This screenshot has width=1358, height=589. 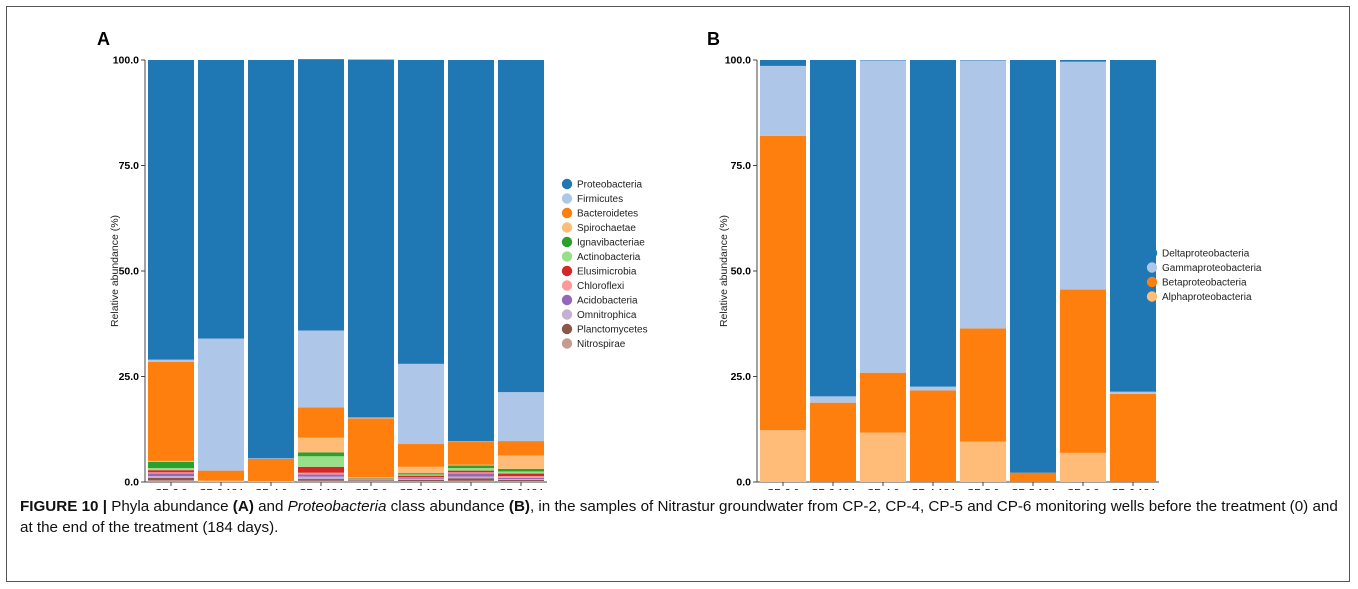 What do you see at coordinates (126, 61) in the screenshot?
I see `y-tick-label: 100.0` at bounding box center [126, 61].